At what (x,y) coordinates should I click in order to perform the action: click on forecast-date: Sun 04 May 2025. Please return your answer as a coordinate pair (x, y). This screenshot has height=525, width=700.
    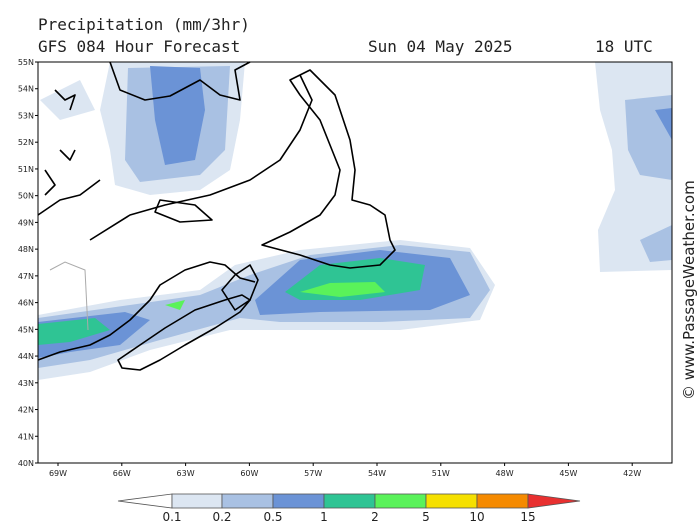
    Looking at the image, I should click on (440, 46).